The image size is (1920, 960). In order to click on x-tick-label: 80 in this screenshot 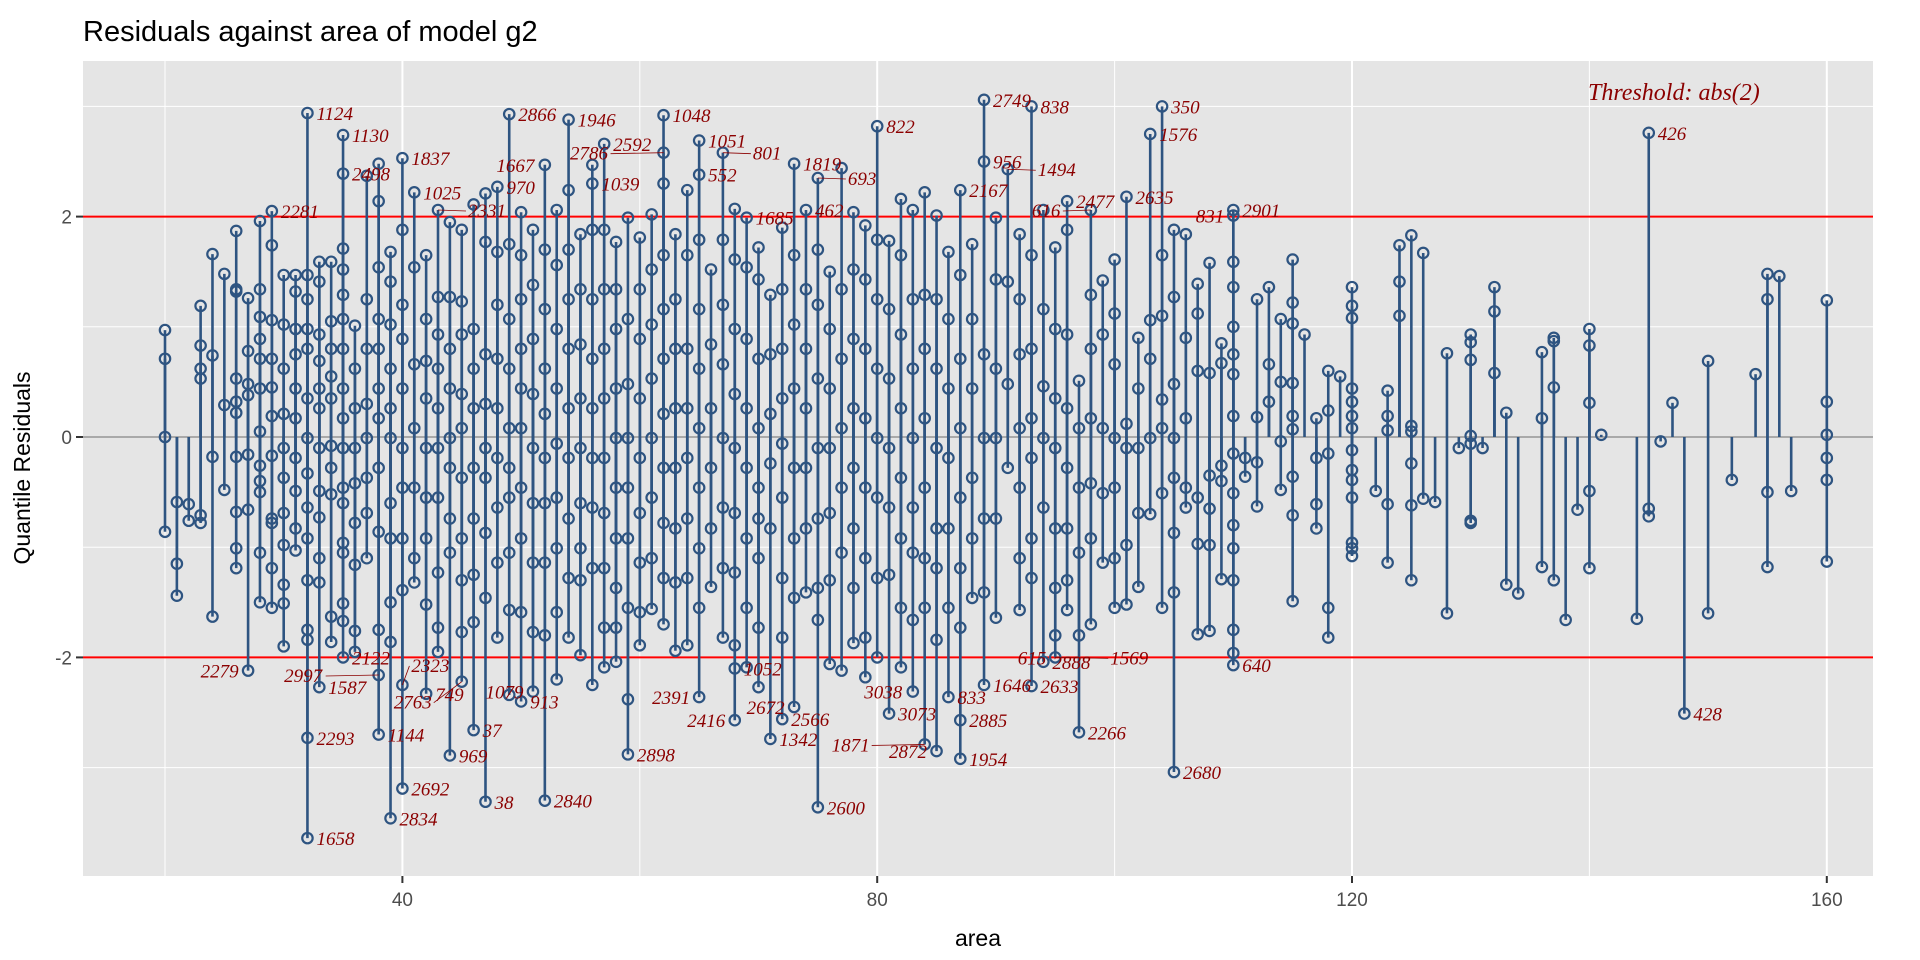, I will do `click(877, 900)`.